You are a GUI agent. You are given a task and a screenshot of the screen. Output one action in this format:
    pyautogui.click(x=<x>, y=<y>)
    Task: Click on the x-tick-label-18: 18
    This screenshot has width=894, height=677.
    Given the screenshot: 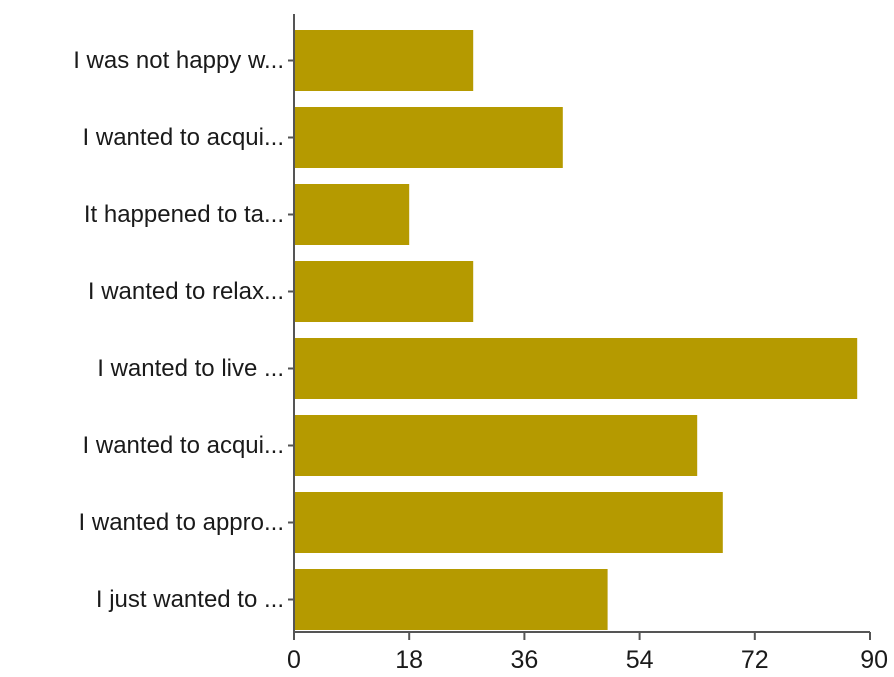 What is the action you would take?
    pyautogui.click(x=409, y=660)
    